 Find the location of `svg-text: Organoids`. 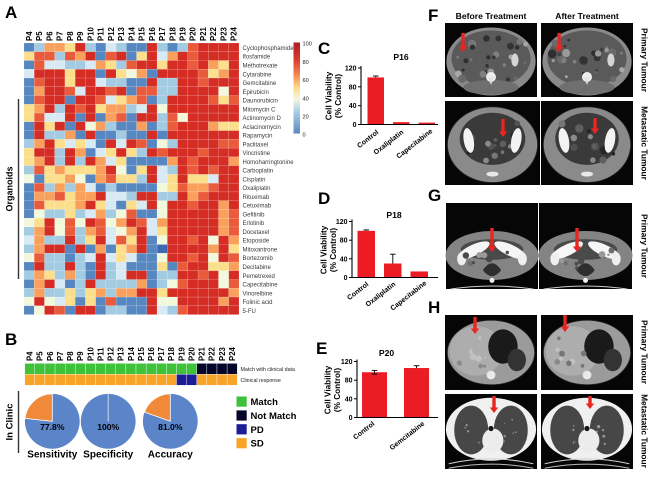

svg-text: Organoids is located at coordinates (10, 188).